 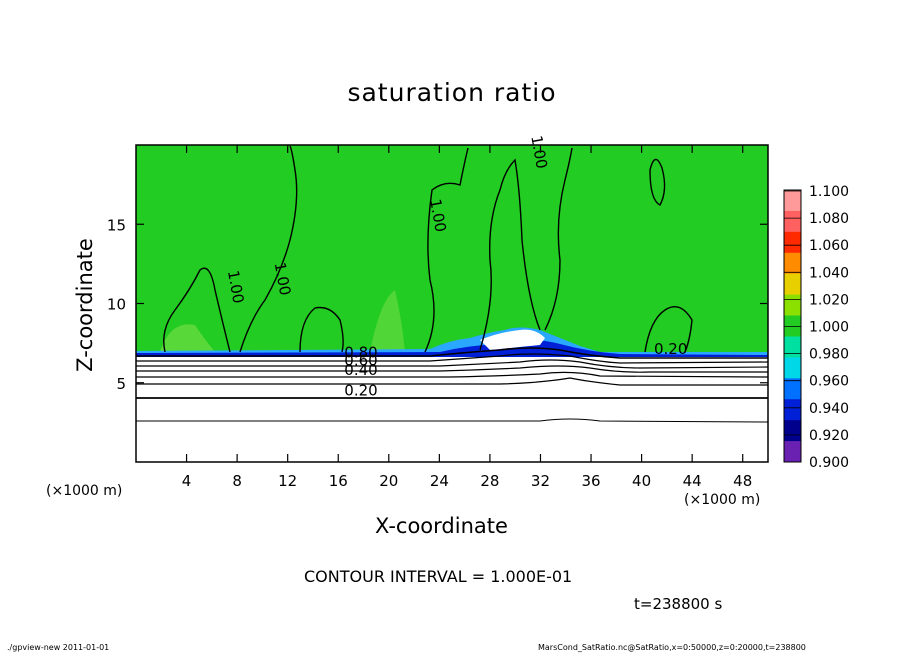 What do you see at coordinates (187, 481) in the screenshot?
I see `x-tick-label: 4` at bounding box center [187, 481].